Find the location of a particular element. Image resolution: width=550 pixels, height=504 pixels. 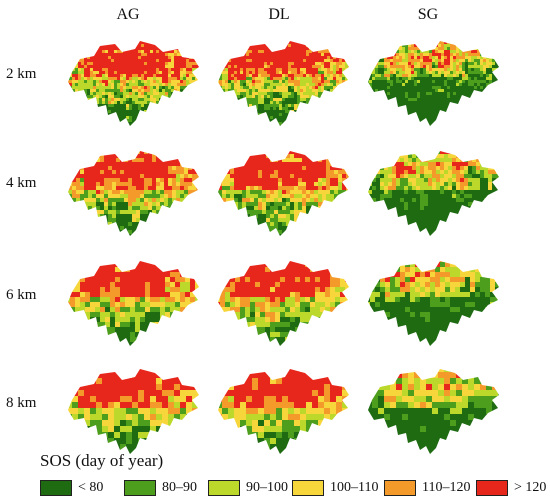

row-label-2km: 2 km is located at coordinates (21, 74).